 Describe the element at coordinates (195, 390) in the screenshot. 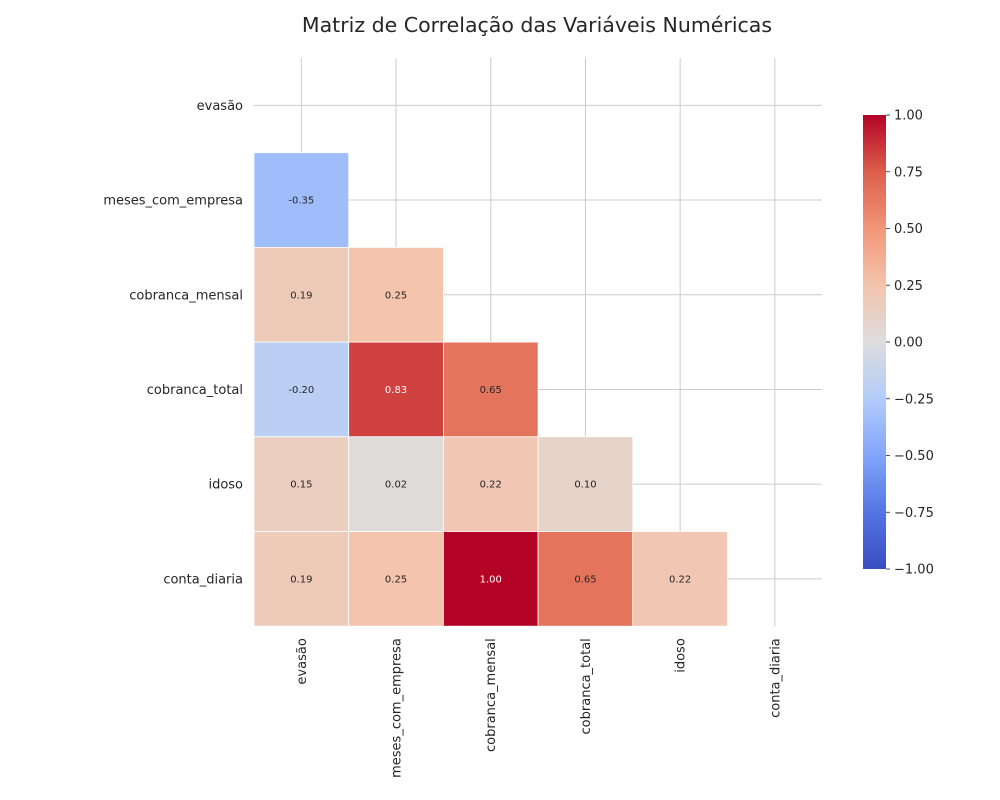

I see `y-tick-label: cobranca_total` at that location.